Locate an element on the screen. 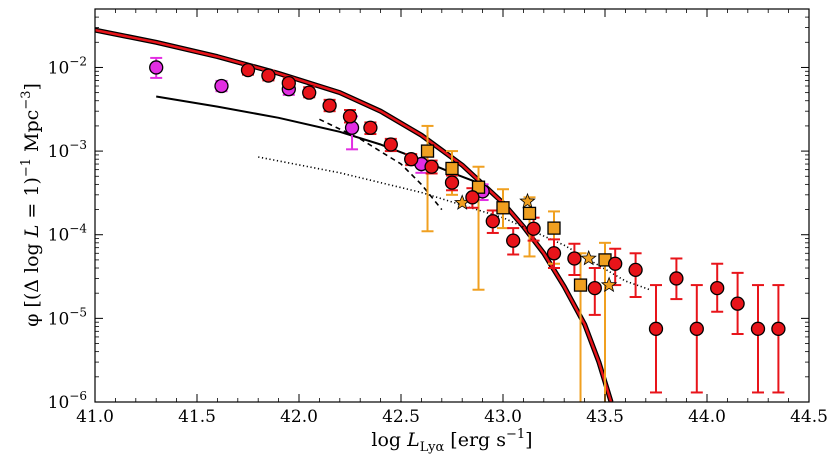 The width and height of the screenshot is (830, 462). x-tick-label: 42.5 is located at coordinates (401, 417).